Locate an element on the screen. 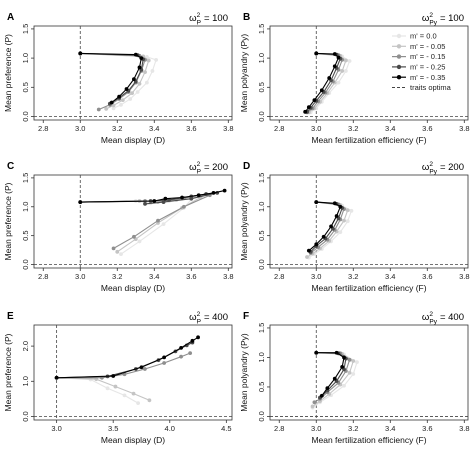  y-tick-label: 2.0 is located at coordinates (25, 346).